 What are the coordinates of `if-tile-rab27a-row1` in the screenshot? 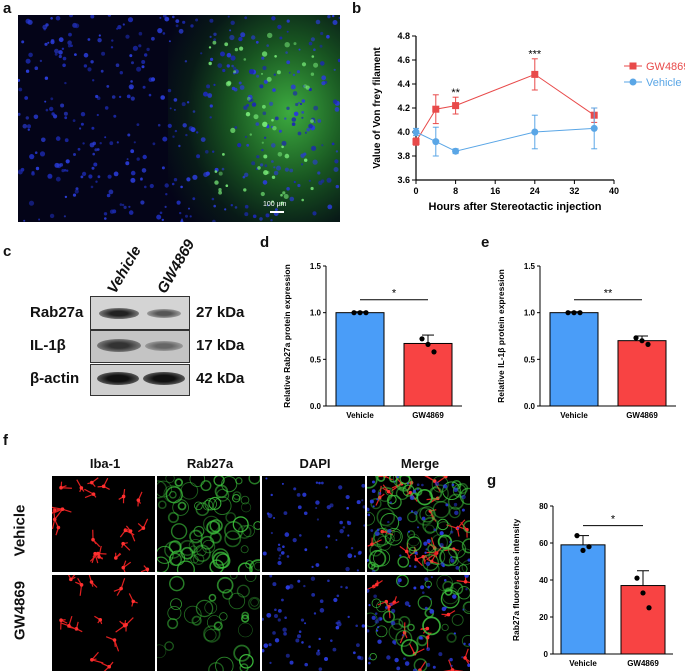 It's located at (208, 524).